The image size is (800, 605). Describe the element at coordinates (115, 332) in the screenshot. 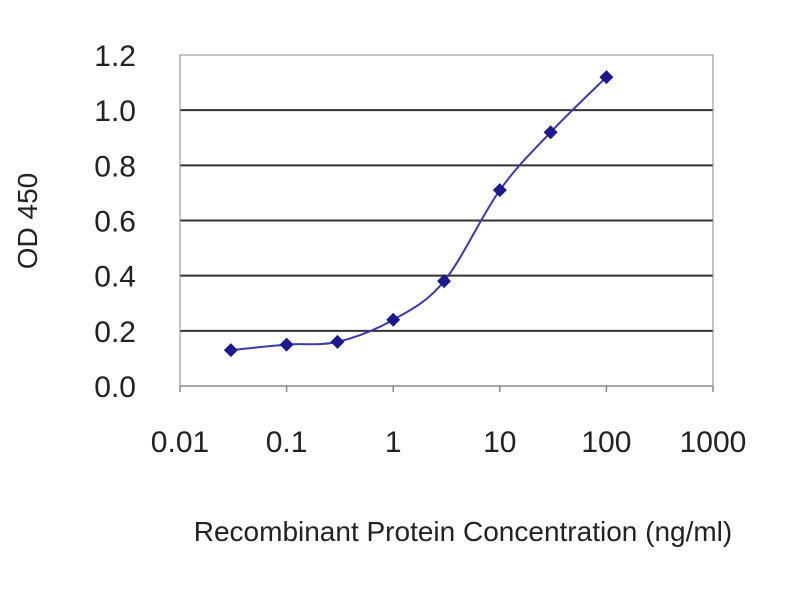

I see `y-tick-label: 0.2` at that location.